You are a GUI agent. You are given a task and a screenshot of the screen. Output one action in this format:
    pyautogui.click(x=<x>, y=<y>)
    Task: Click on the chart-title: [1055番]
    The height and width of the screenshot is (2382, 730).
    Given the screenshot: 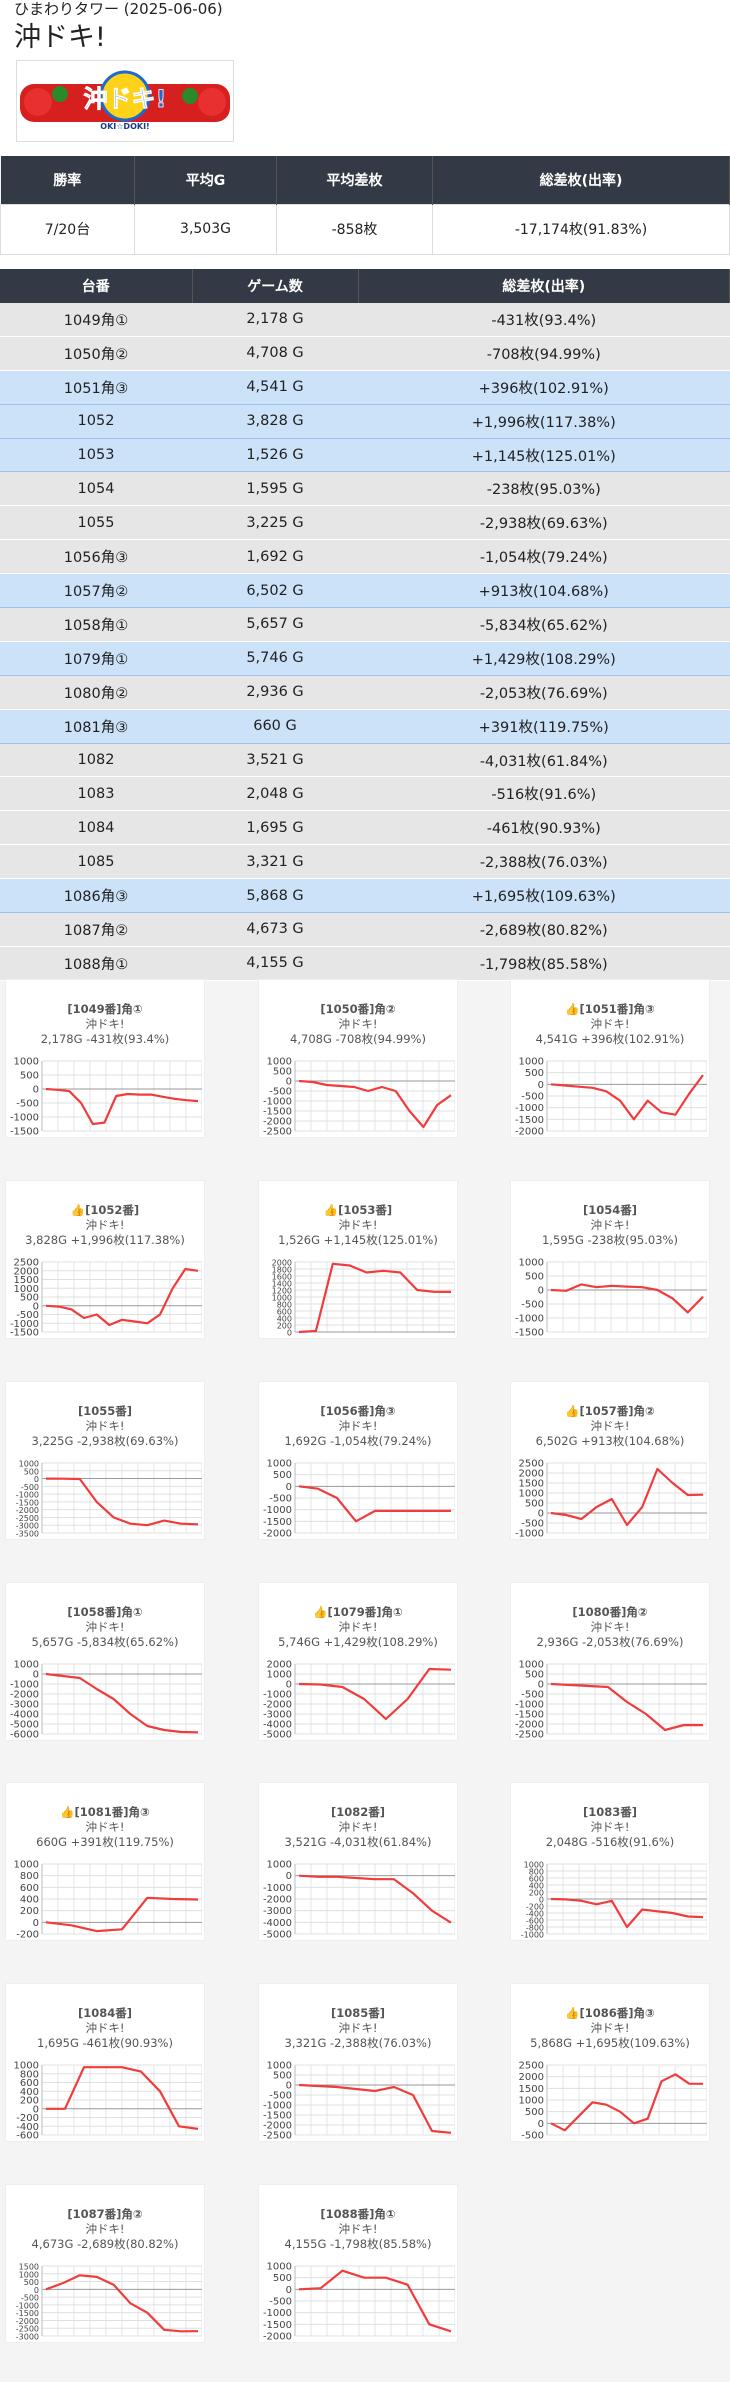 What is the action you would take?
    pyautogui.click(x=105, y=1411)
    